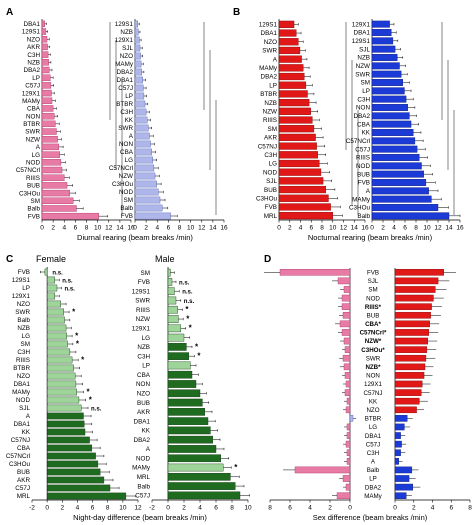 Image resolution: width=474 pixels, height=525 pixels. I want to click on heading-female: Female, so click(51, 259).